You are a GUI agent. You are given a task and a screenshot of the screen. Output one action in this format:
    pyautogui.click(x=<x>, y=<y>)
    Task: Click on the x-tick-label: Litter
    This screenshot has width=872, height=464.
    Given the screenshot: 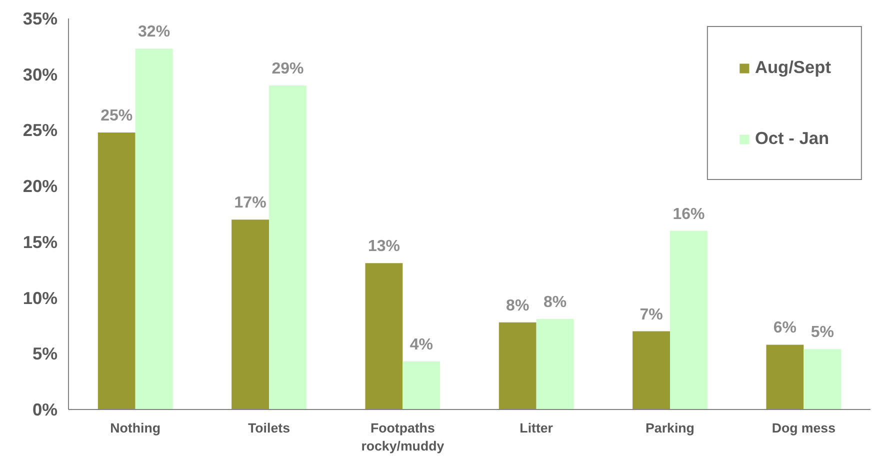 What is the action you would take?
    pyautogui.click(x=536, y=428)
    